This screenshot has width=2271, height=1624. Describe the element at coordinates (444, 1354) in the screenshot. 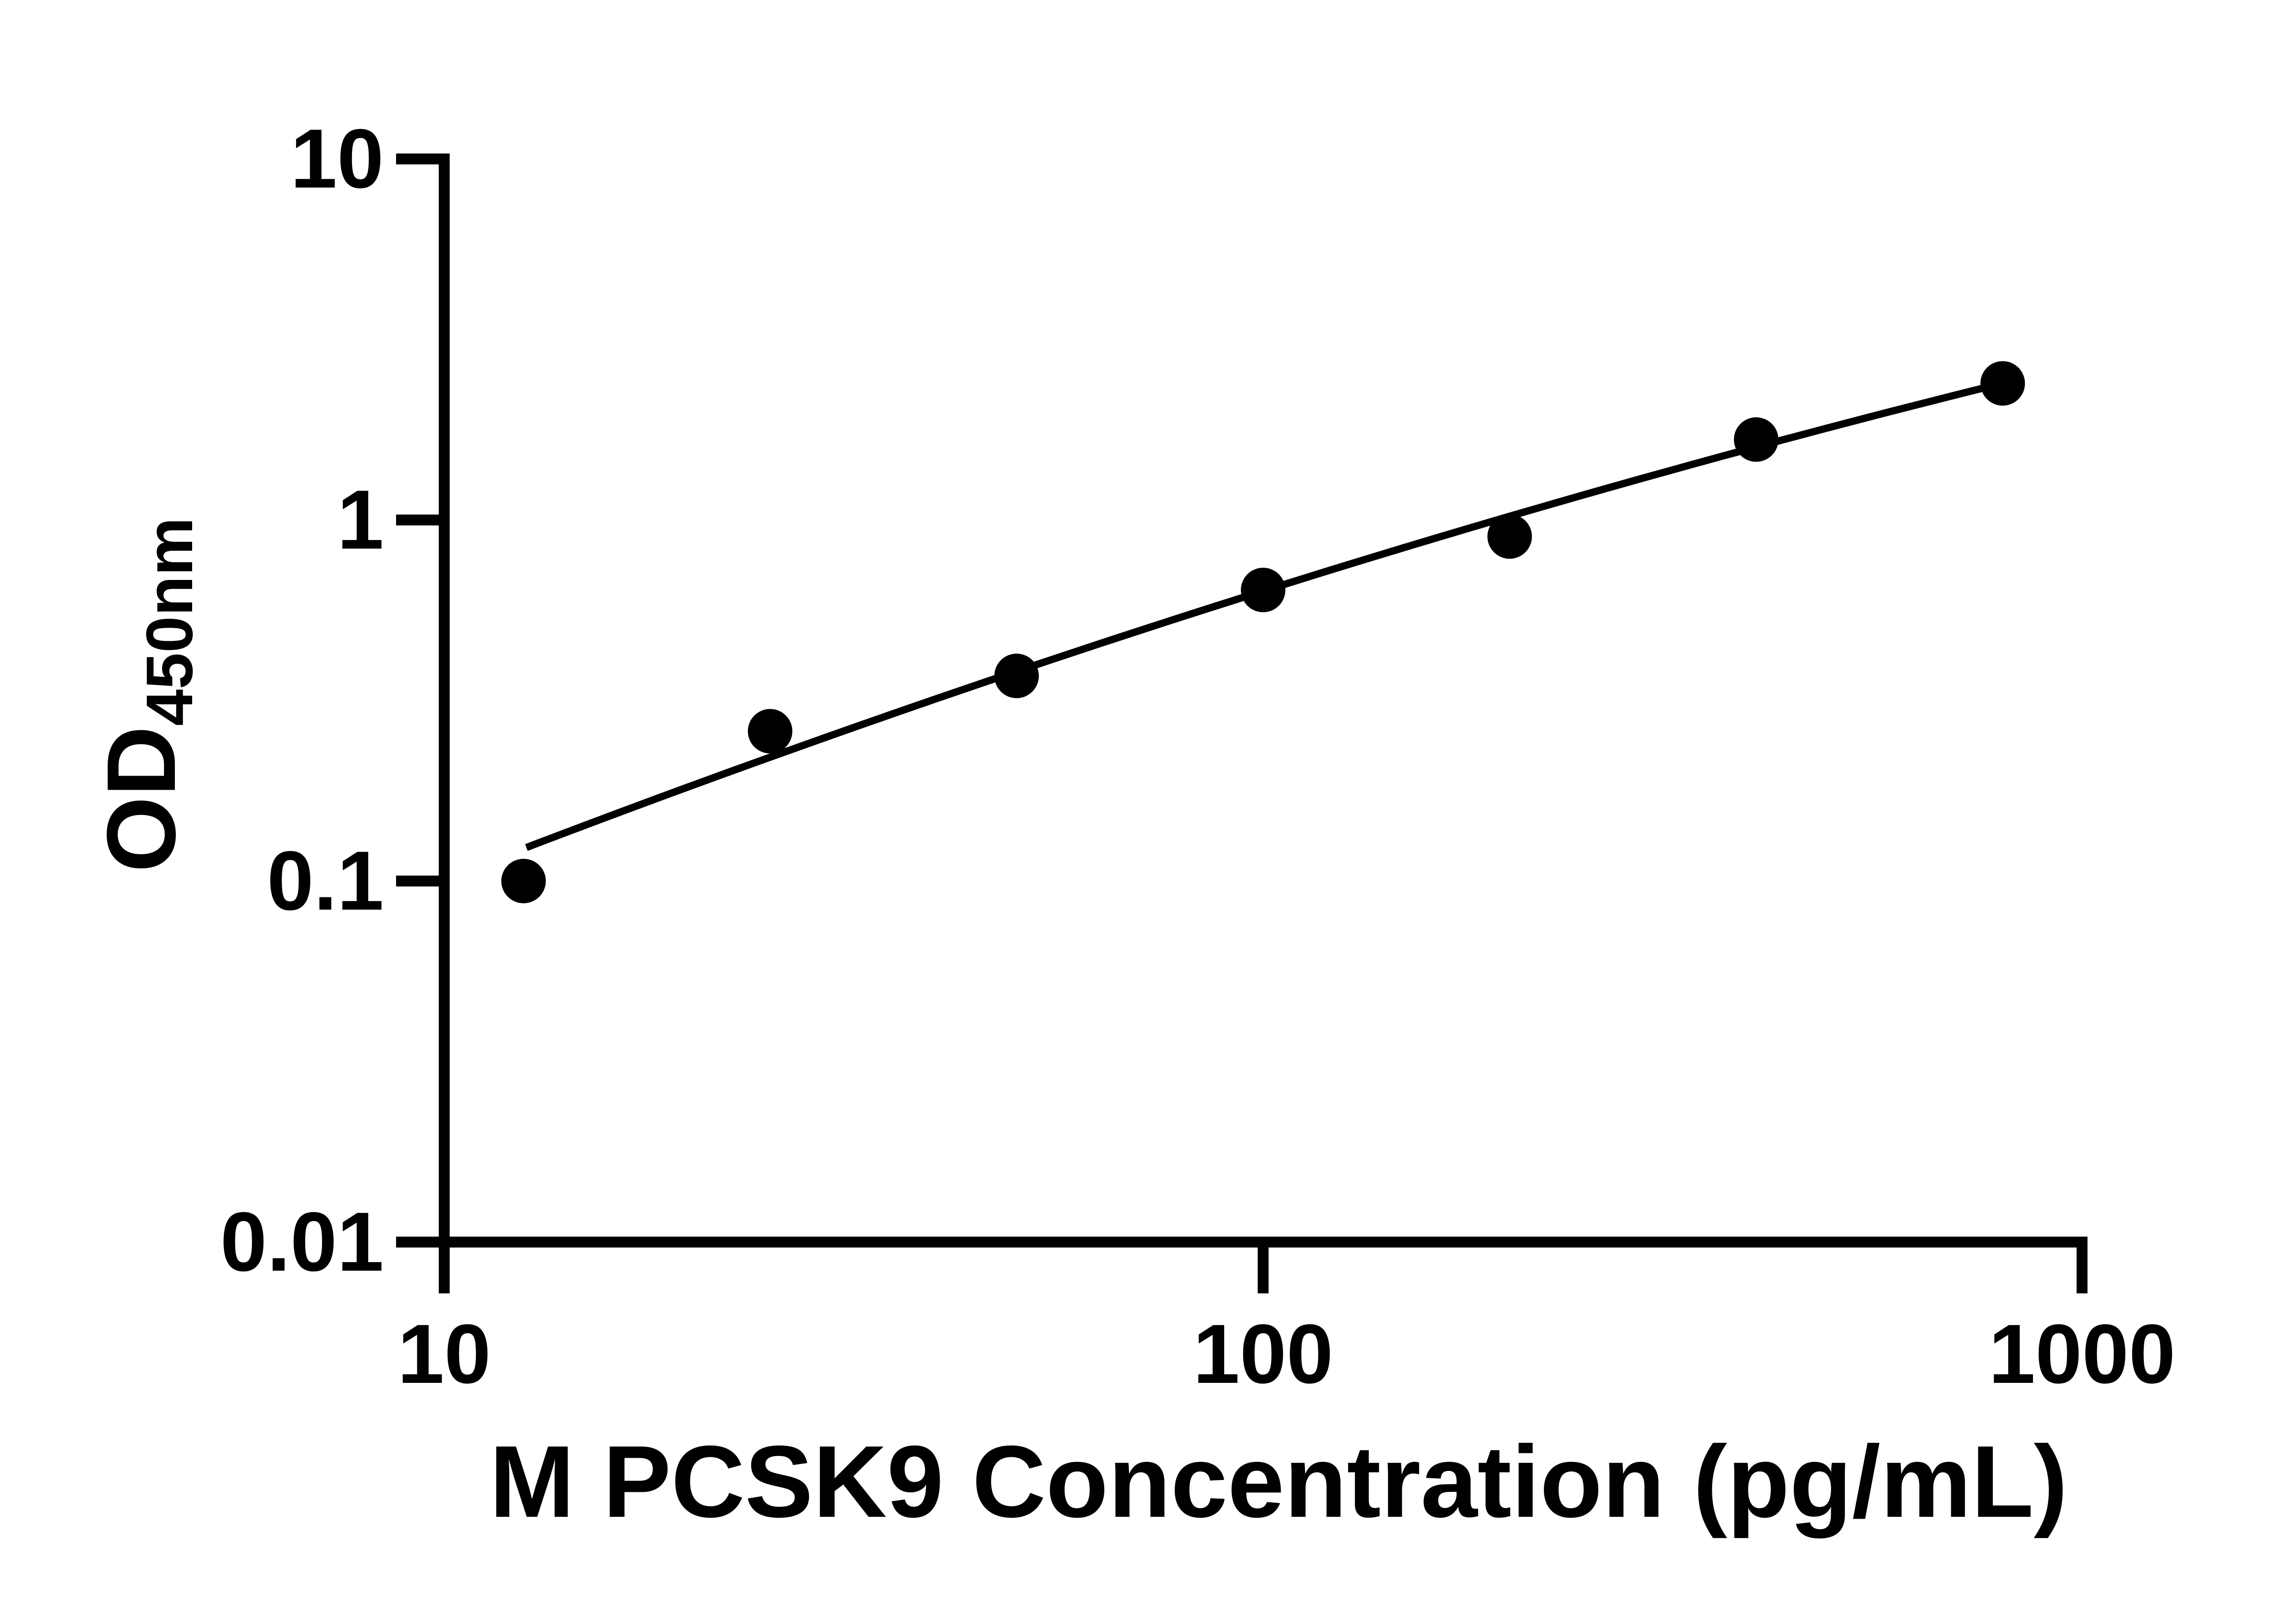

I see `x-tick-label: 10` at that location.